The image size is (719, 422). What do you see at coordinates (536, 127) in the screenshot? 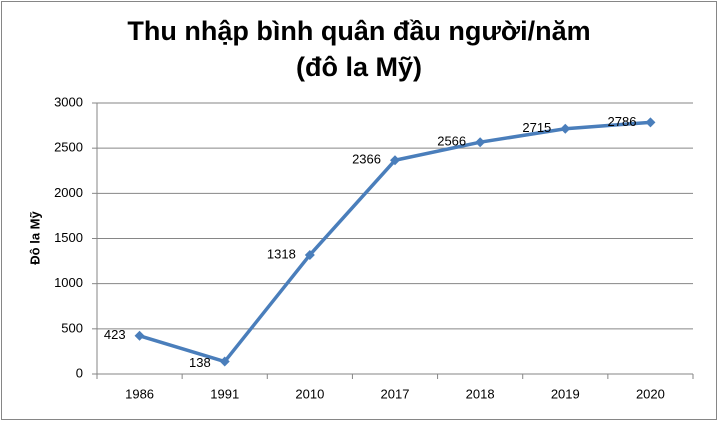
I see `data-label: 2715` at bounding box center [536, 127].